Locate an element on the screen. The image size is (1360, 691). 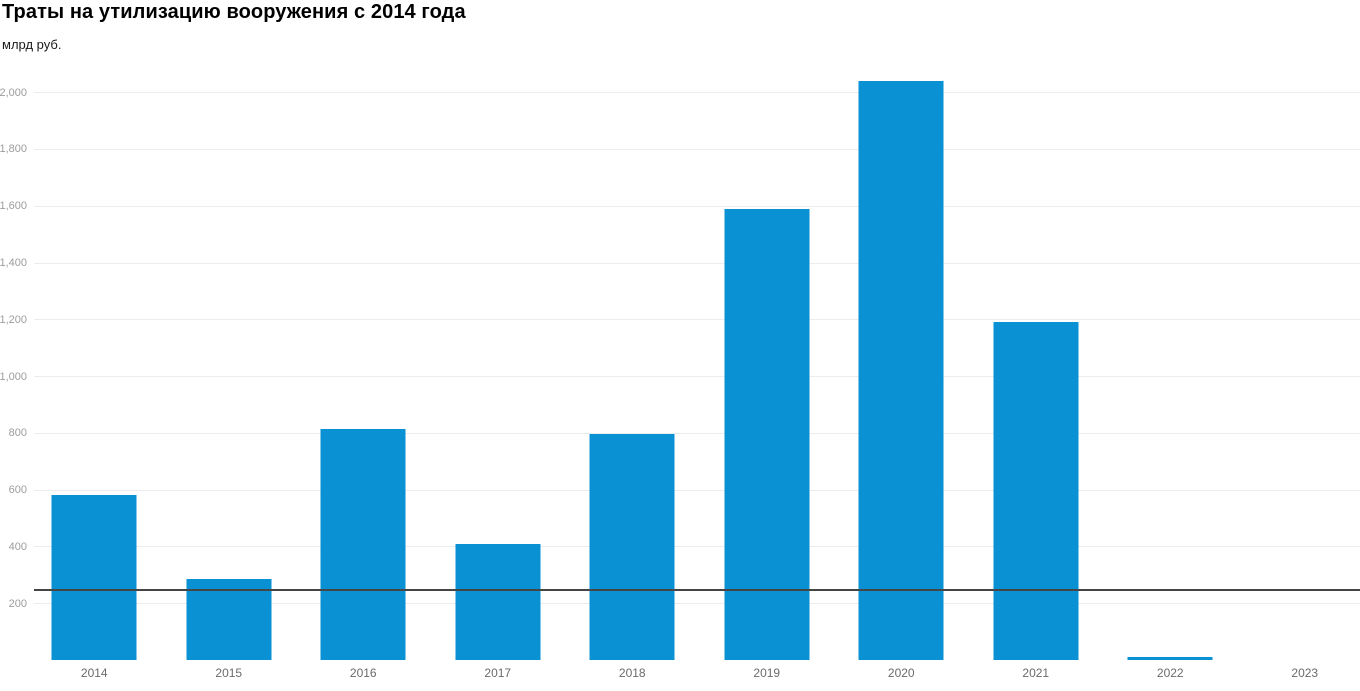
y-tick-label-2000: 2,000 is located at coordinates (13, 92).